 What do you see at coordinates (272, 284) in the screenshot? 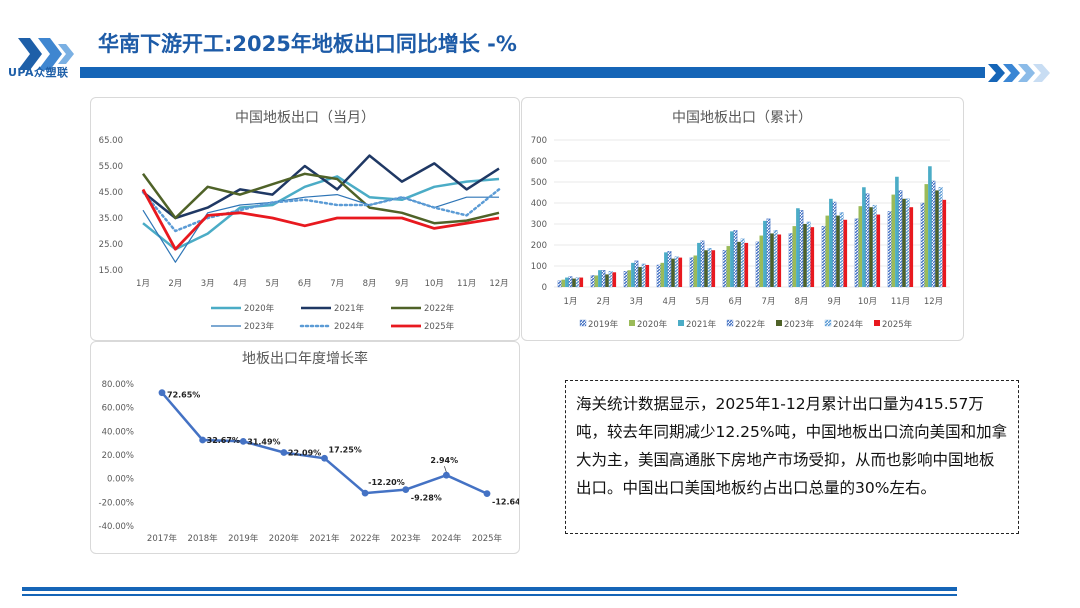
I see `x-tick-label: 5月` at bounding box center [272, 284].